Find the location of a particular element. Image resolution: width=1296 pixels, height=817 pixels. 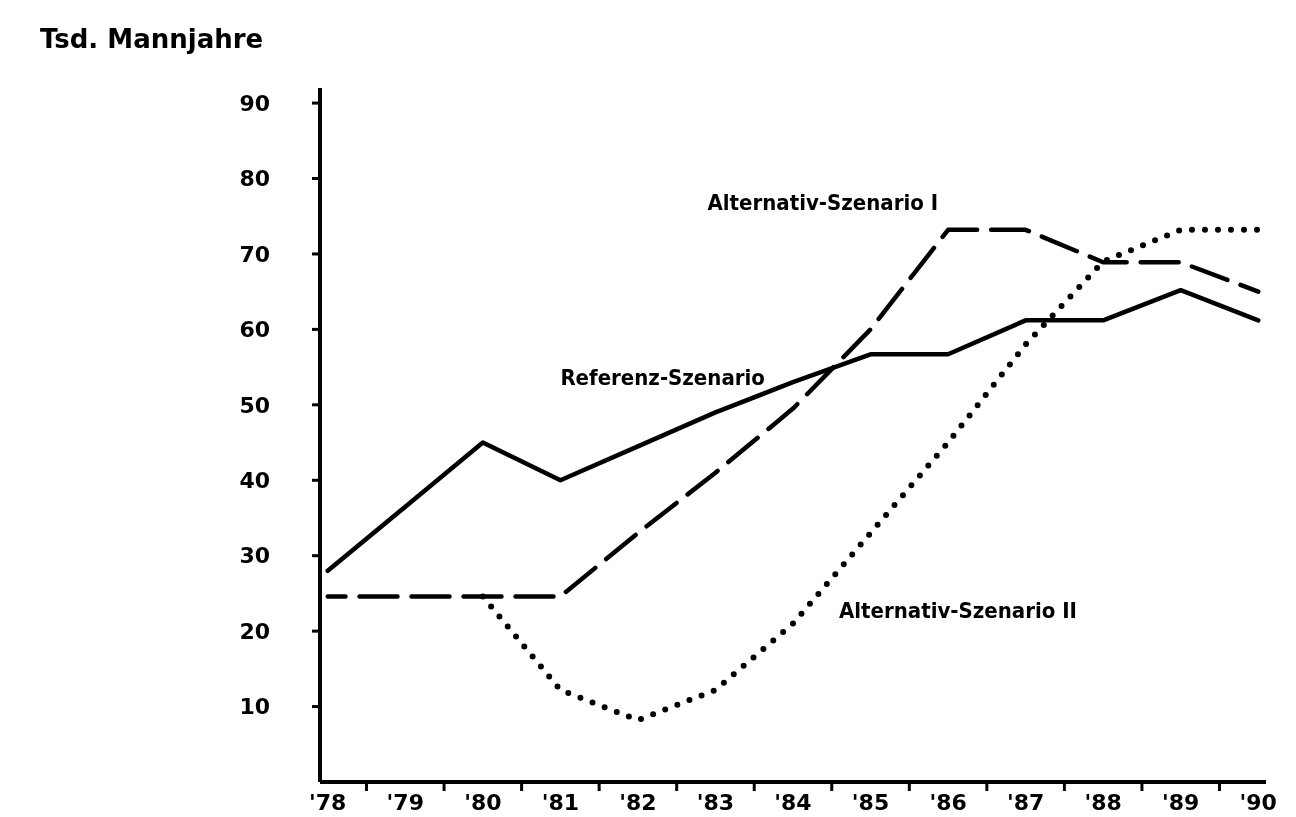

series-label: Alternativ-Szenario II is located at coordinates (958, 610).